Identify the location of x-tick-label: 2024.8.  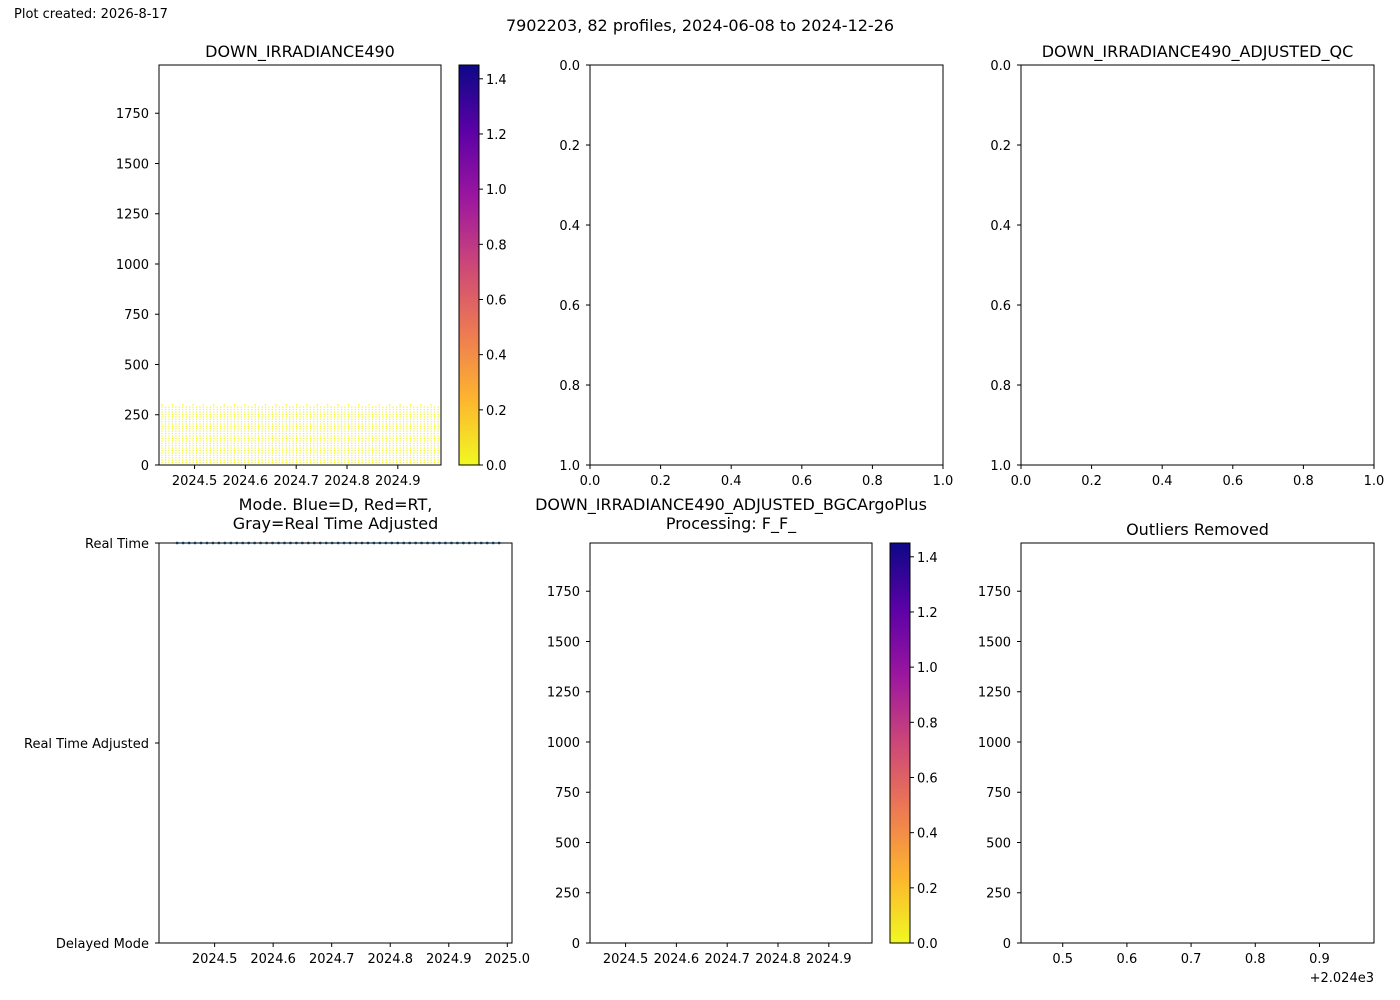
(778, 959).